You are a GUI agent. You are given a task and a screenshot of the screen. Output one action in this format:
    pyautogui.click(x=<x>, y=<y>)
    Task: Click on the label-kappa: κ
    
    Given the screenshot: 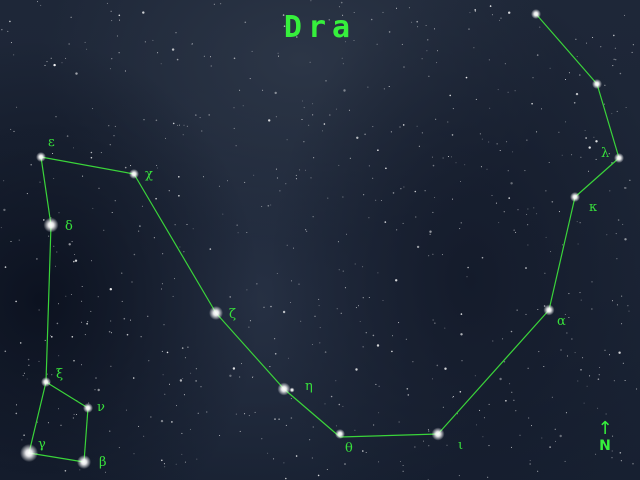 What is the action you would take?
    pyautogui.click(x=593, y=207)
    